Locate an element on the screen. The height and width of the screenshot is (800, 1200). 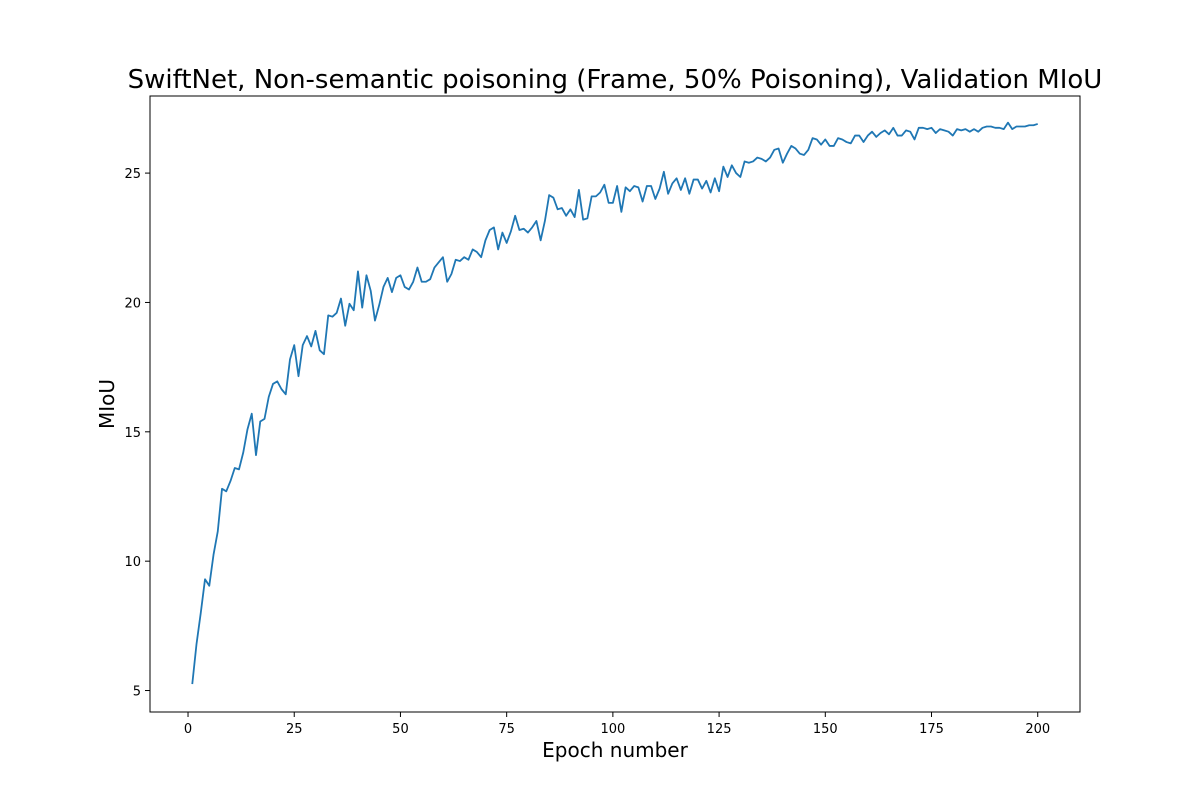
x-axis-label: Epoch number is located at coordinates (615, 750).